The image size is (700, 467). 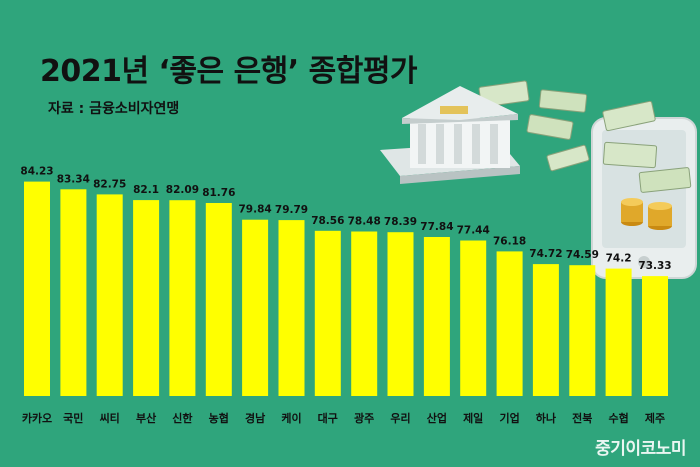 I want to click on coin-stack-icon, so click(x=646, y=214).